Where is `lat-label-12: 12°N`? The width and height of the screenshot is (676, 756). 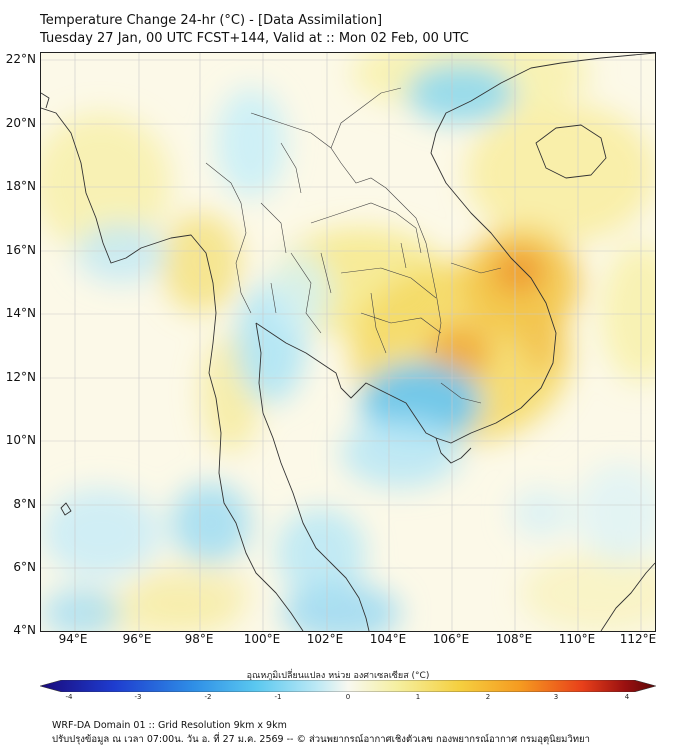 lat-label-12: 12°N is located at coordinates (20, 377).